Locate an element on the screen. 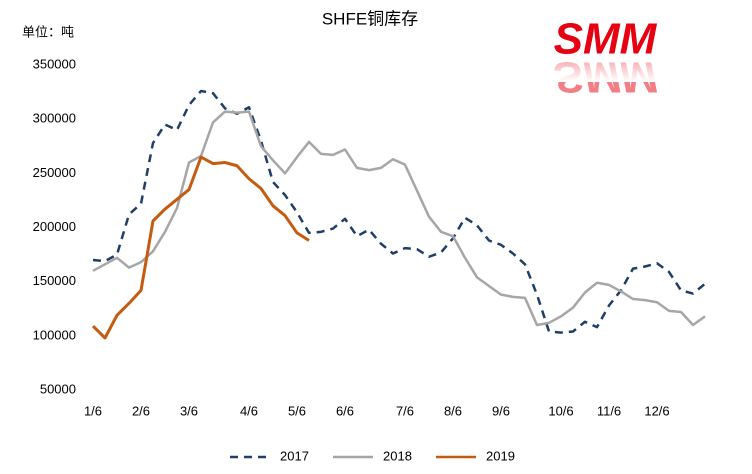 The height and width of the screenshot is (474, 752). chart-title: SHFE铜库存 is located at coordinates (370, 18).